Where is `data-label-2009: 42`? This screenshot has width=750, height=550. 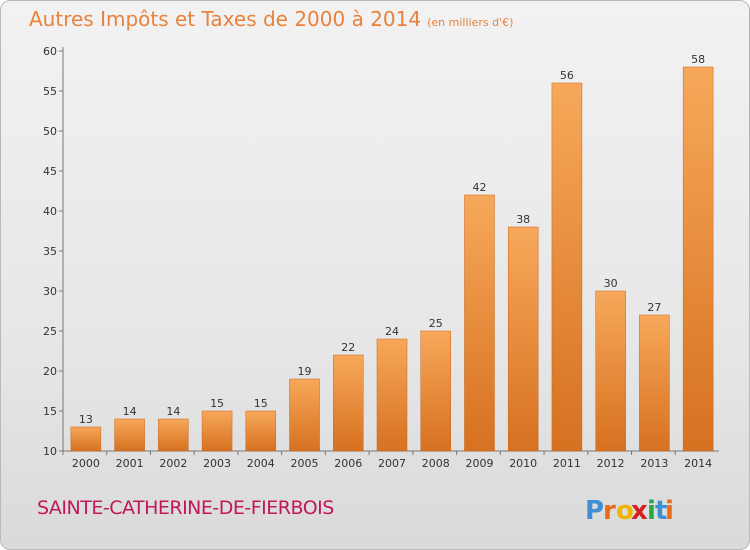
data-label-2009: 42 is located at coordinates (479, 187).